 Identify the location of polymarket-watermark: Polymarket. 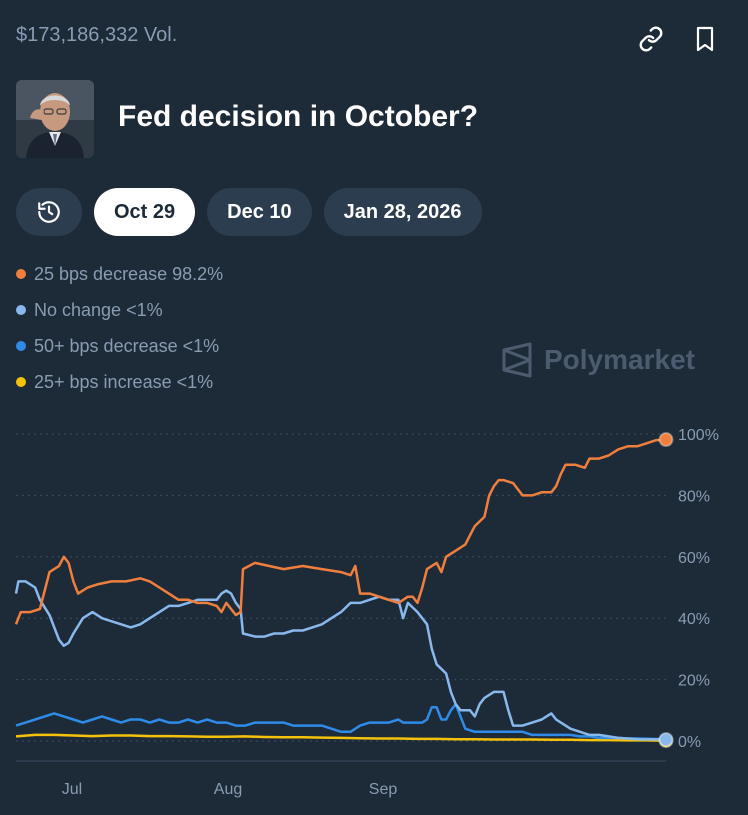
(597, 360).